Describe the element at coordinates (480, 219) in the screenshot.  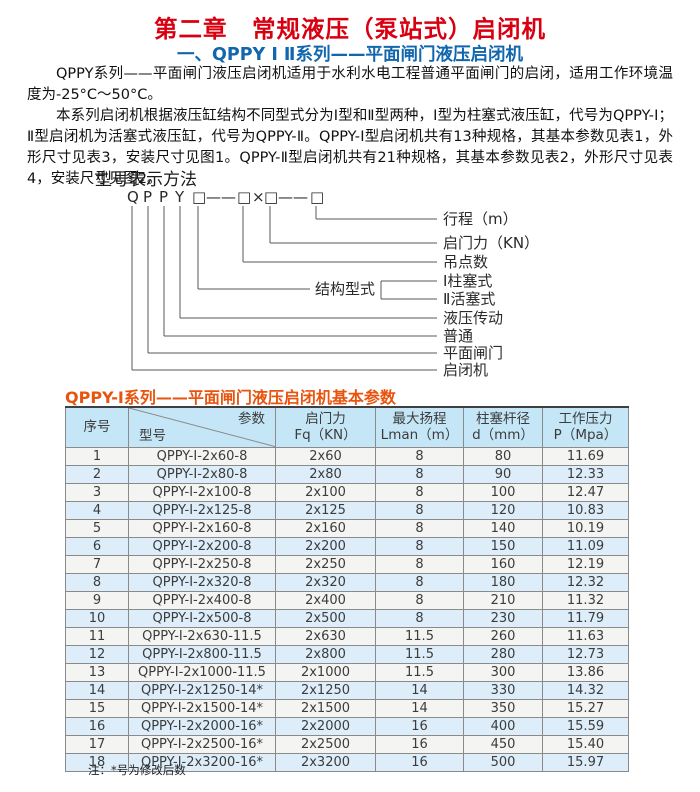
I see `label-stroke: 行程（m）` at that location.